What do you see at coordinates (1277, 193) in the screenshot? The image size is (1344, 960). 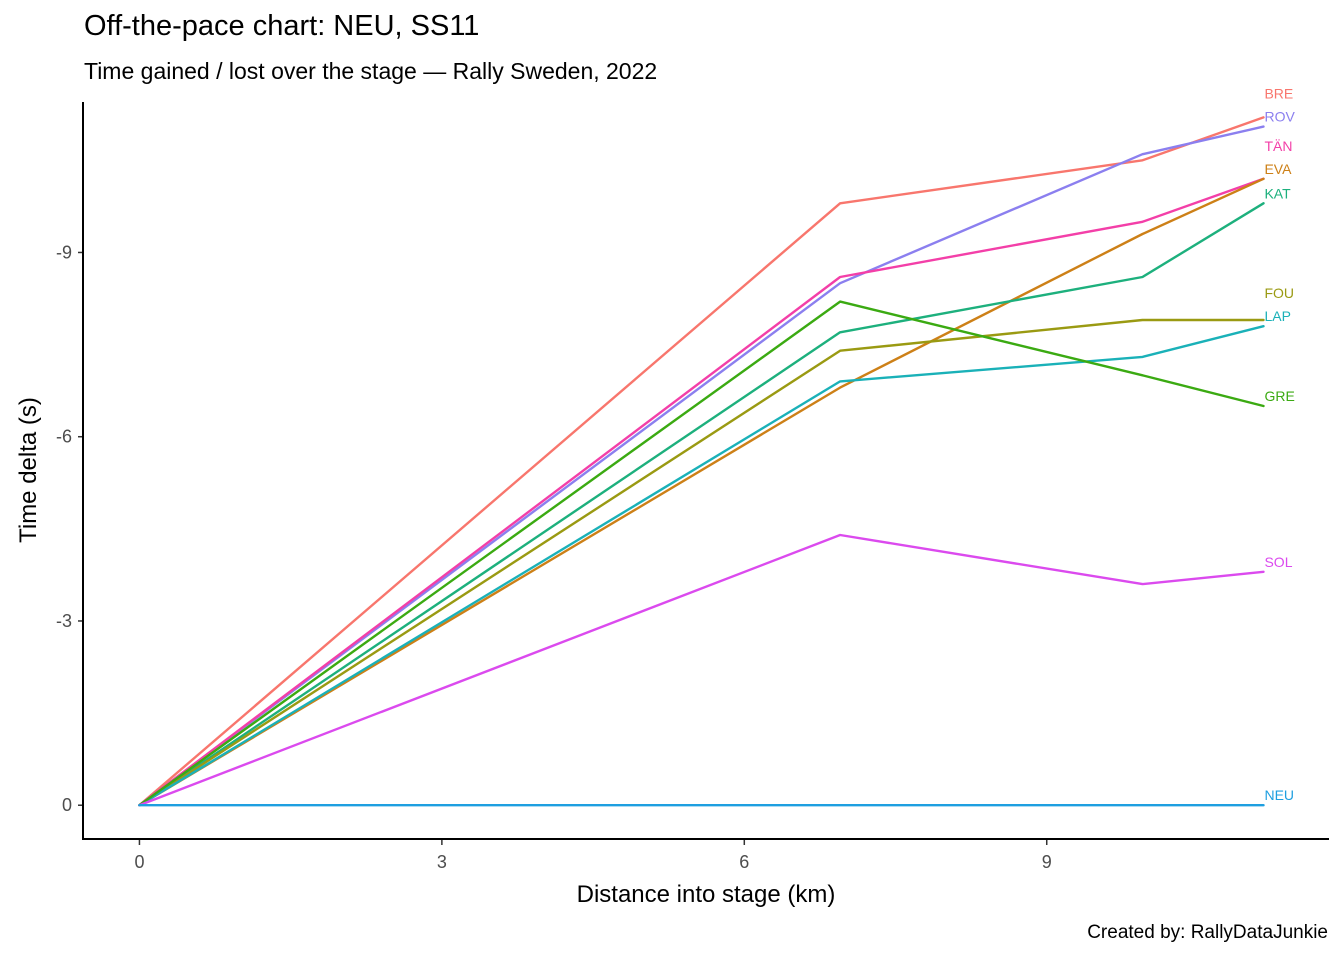 I see `series-label-kat: KAT` at bounding box center [1277, 193].